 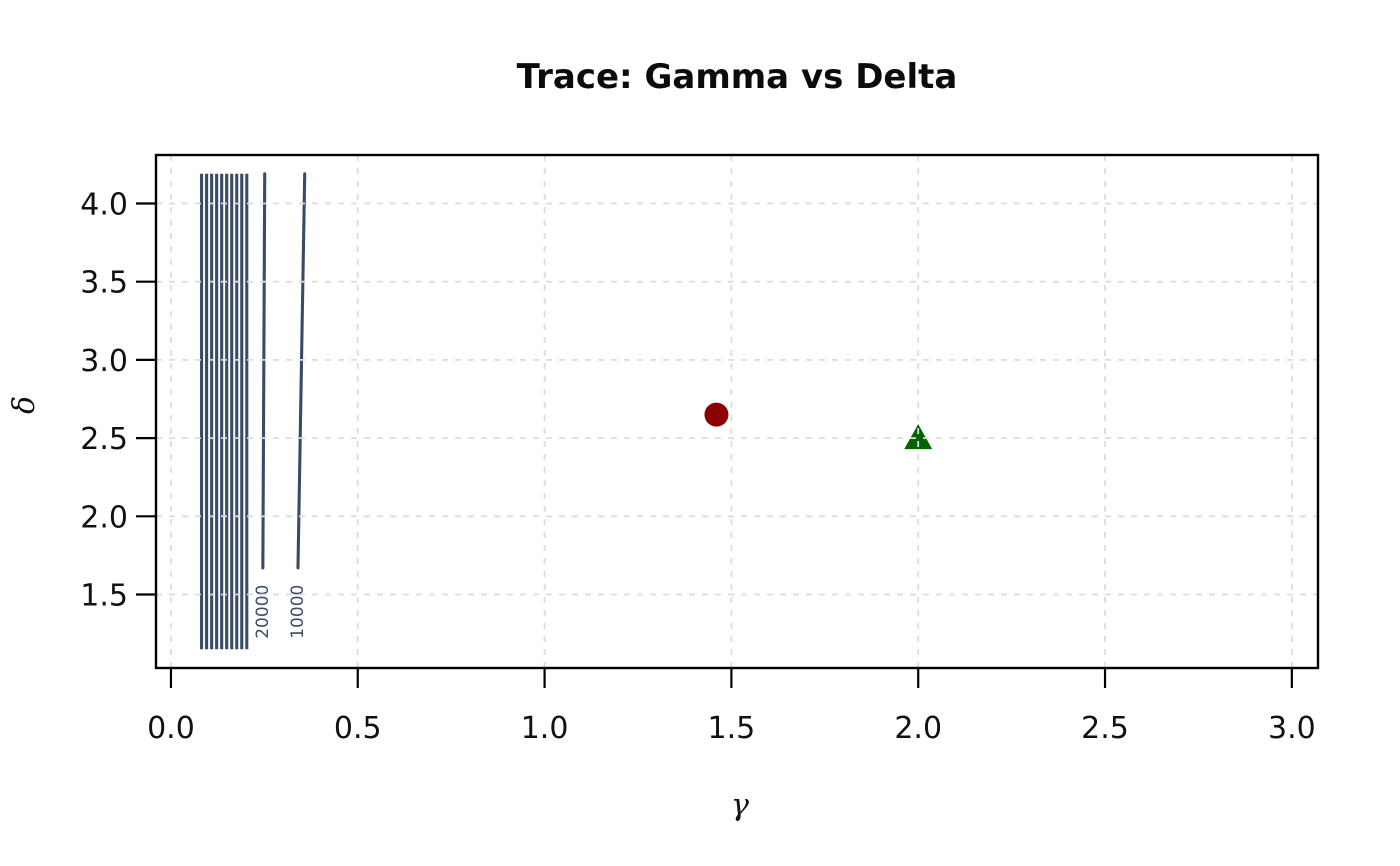 I want to click on contour-label-20000: 20000, so click(x=263, y=612).